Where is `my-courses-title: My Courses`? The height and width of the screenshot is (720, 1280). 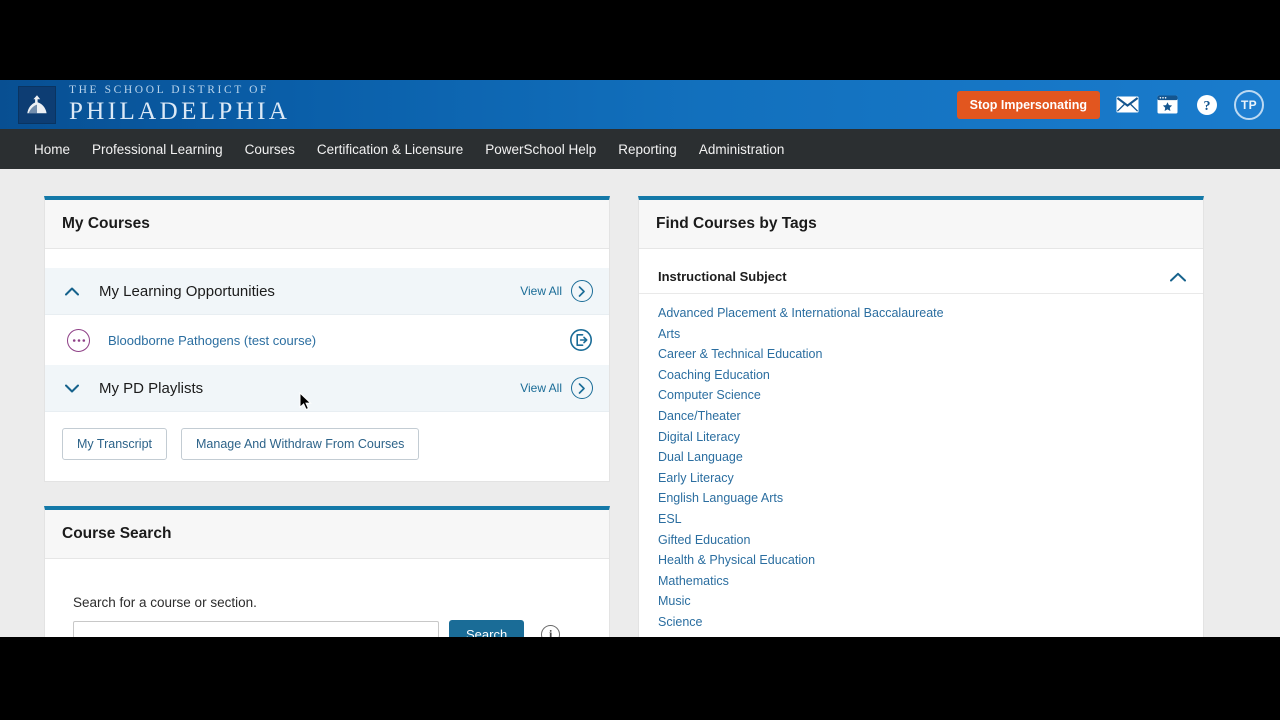 my-courses-title: My Courses is located at coordinates (327, 224).